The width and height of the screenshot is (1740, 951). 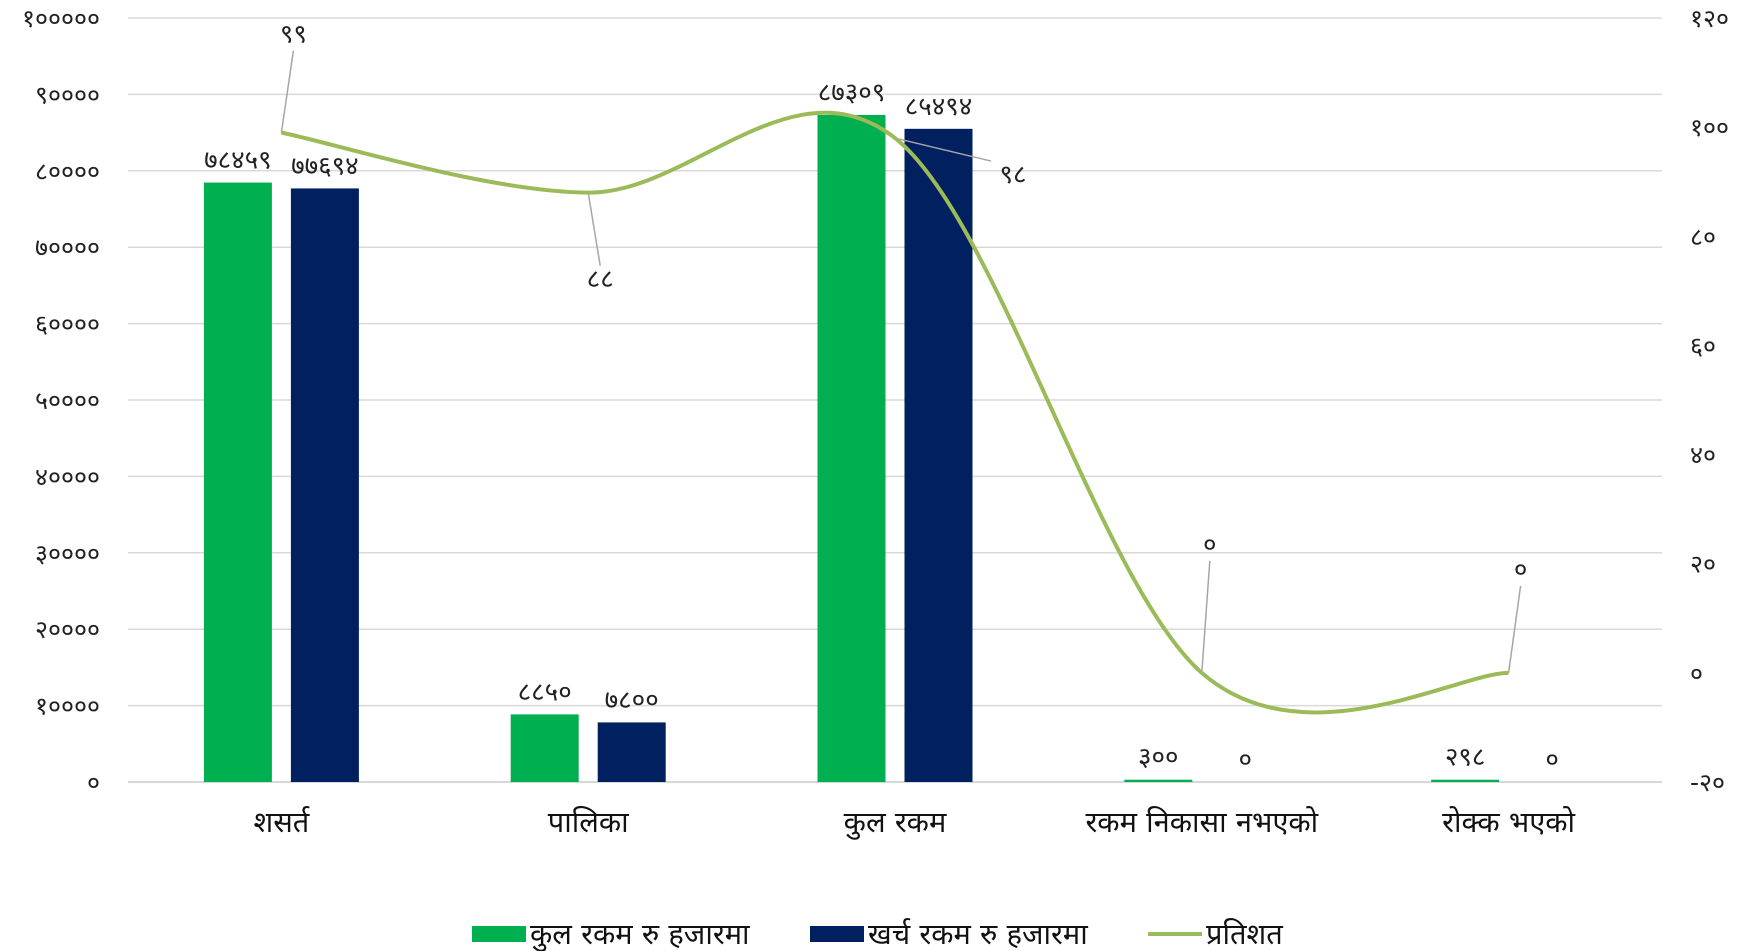 I want to click on bar-data-label: ७८००, so click(x=632, y=700).